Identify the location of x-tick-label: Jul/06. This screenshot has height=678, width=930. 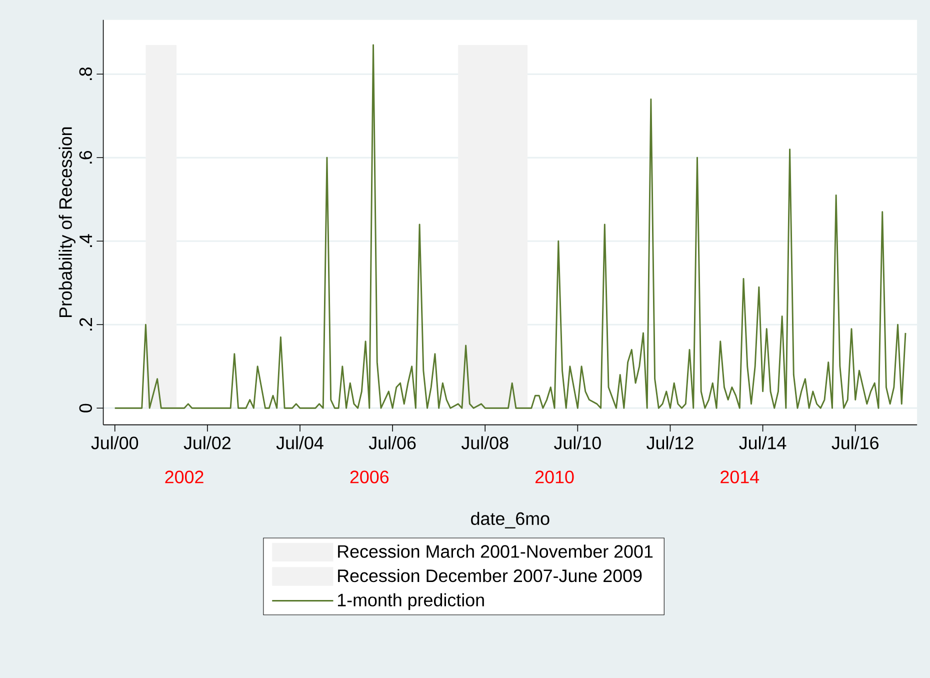
(392, 443).